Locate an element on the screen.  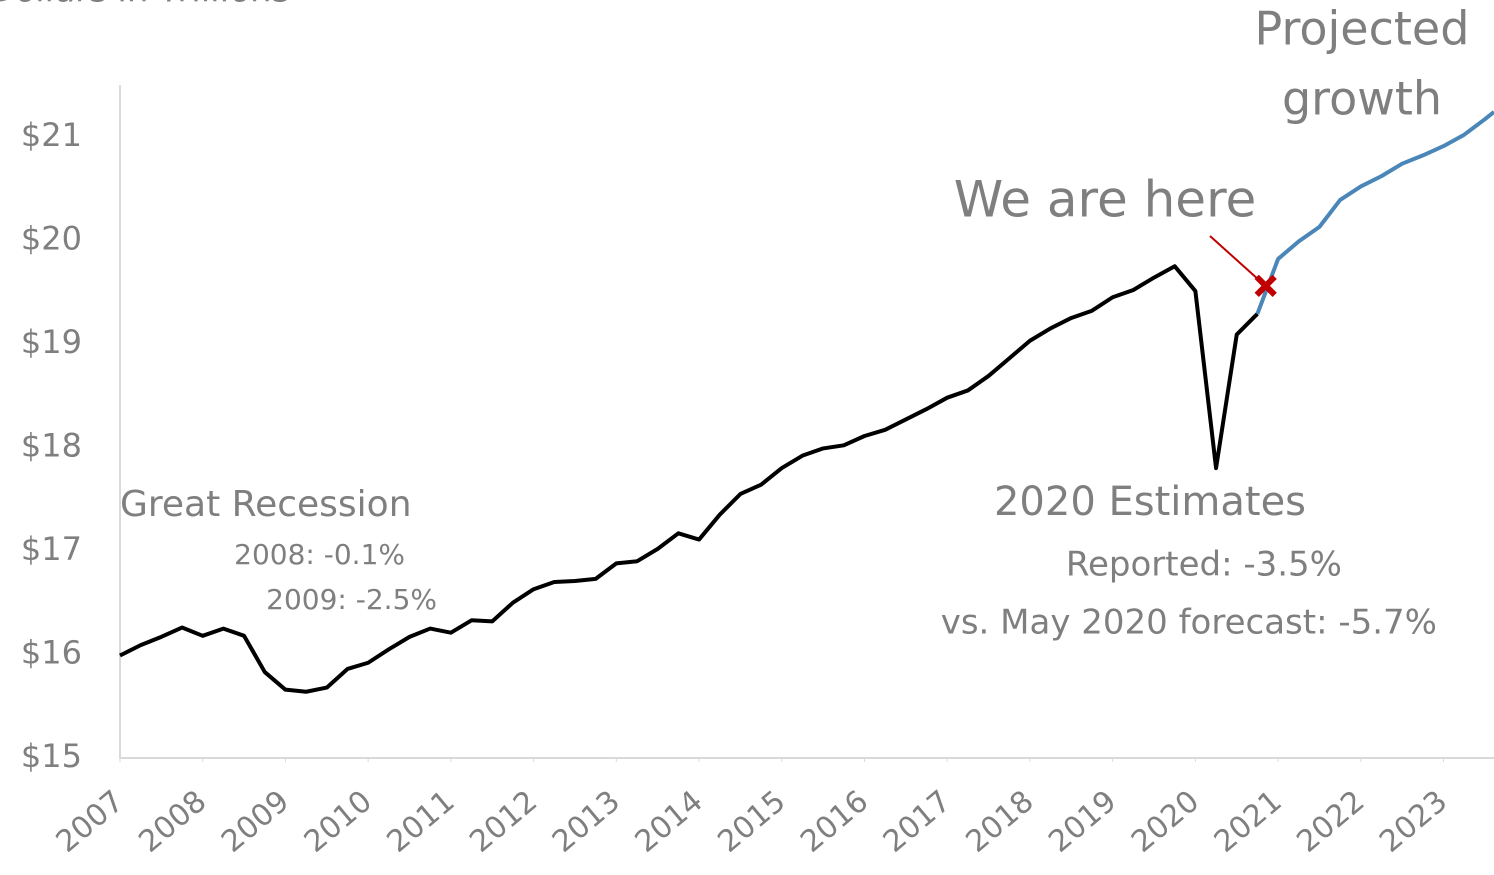
annotation: We are here is located at coordinates (1105, 200).